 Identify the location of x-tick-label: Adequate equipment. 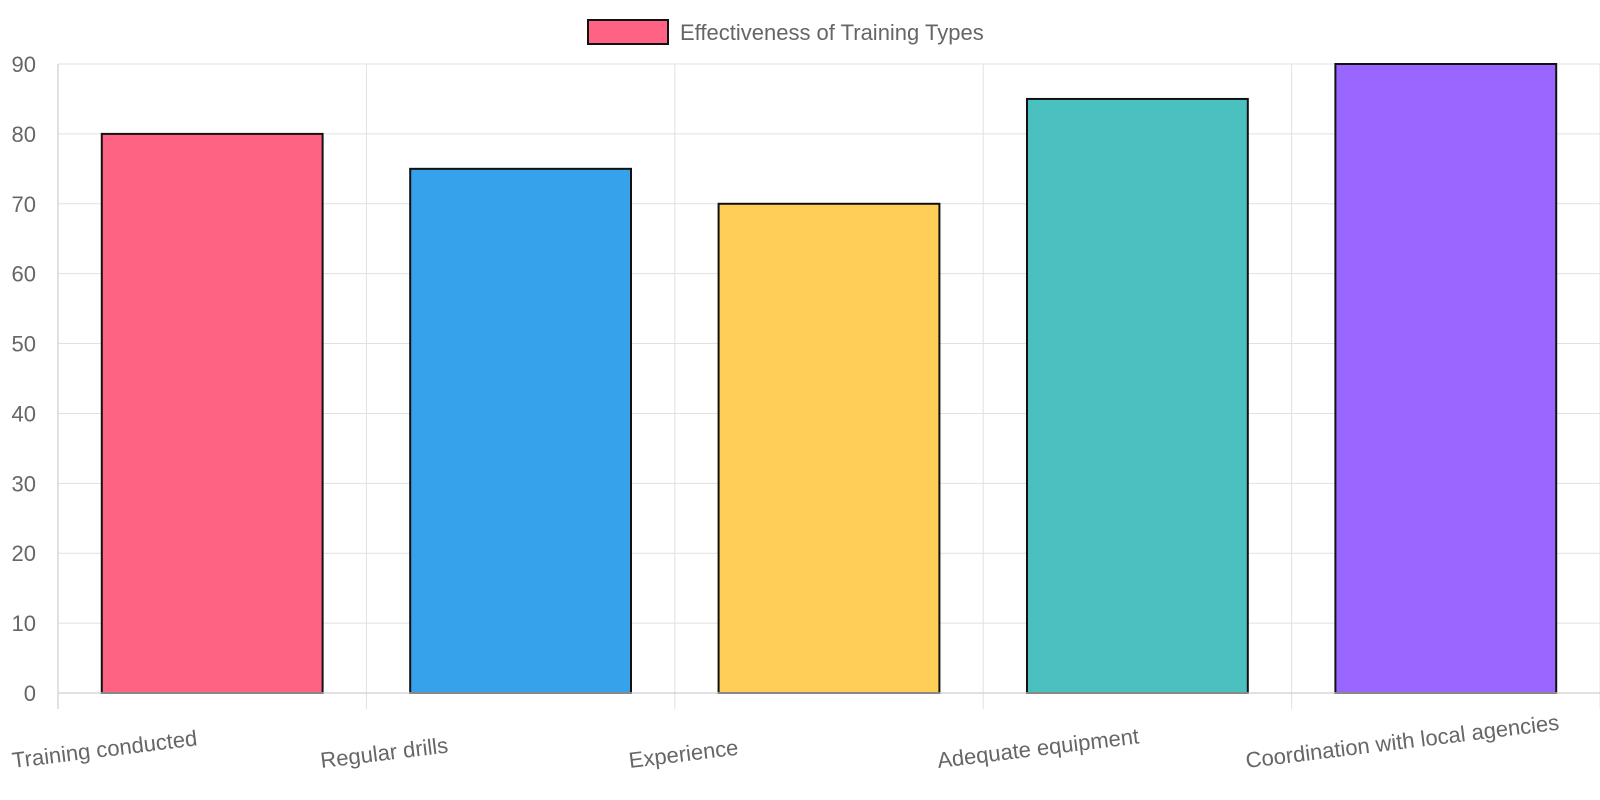
(1038, 748).